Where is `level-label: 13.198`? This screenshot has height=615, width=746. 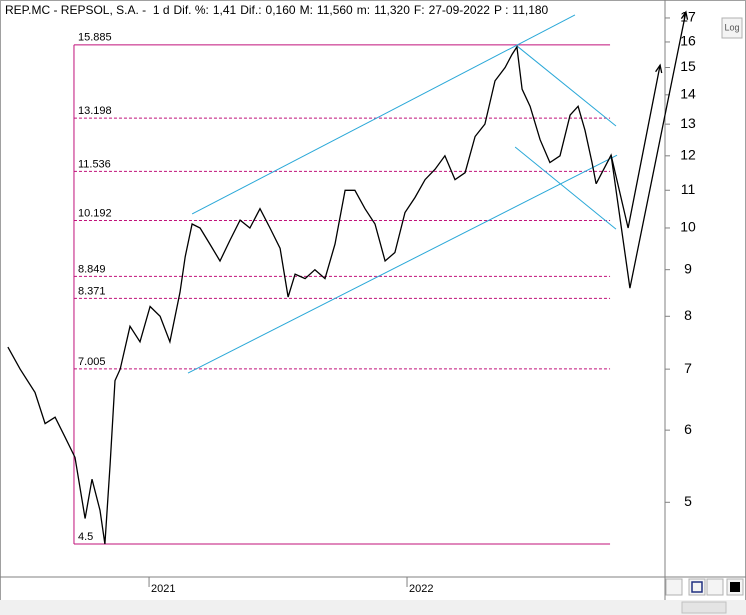
level-label: 13.198 is located at coordinates (95, 111).